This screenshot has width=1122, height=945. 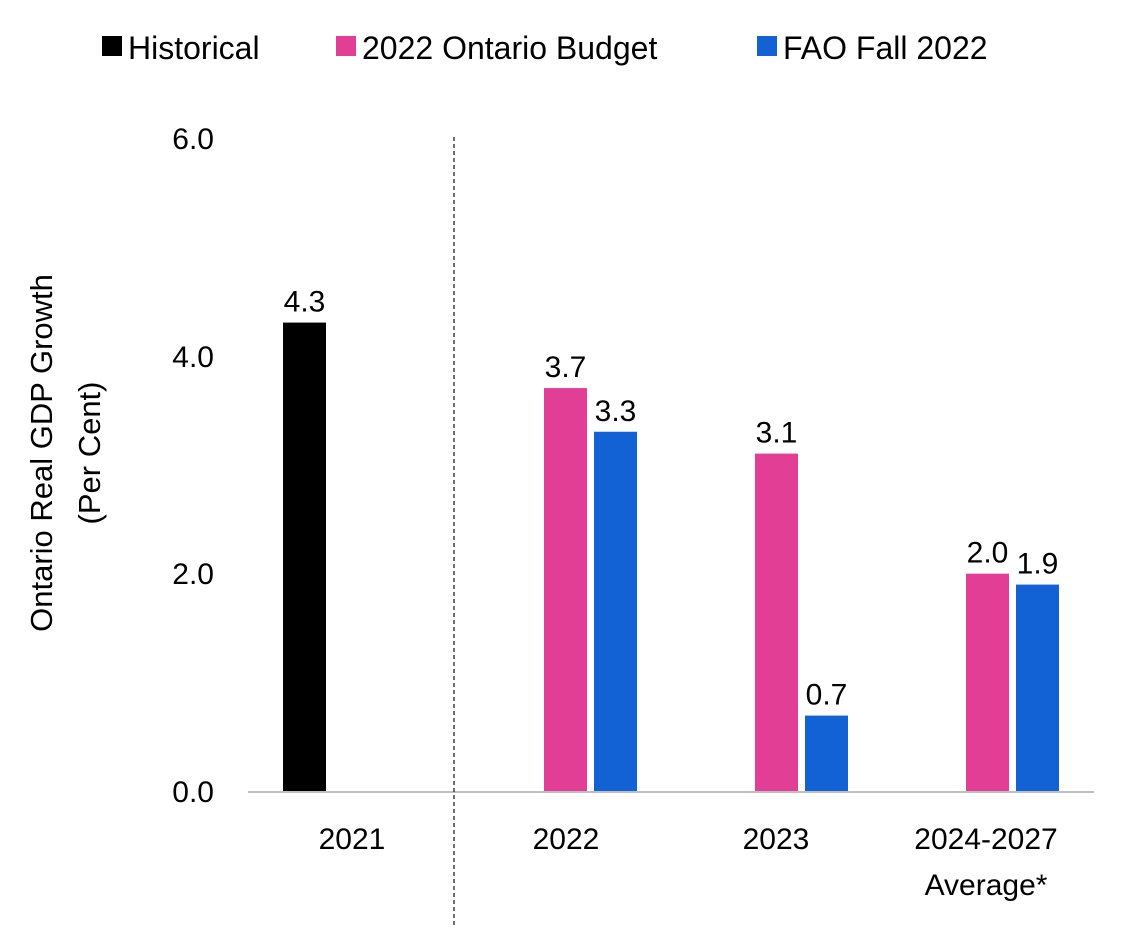 I want to click on y-tick-label-6: 6.0, so click(x=193, y=139).